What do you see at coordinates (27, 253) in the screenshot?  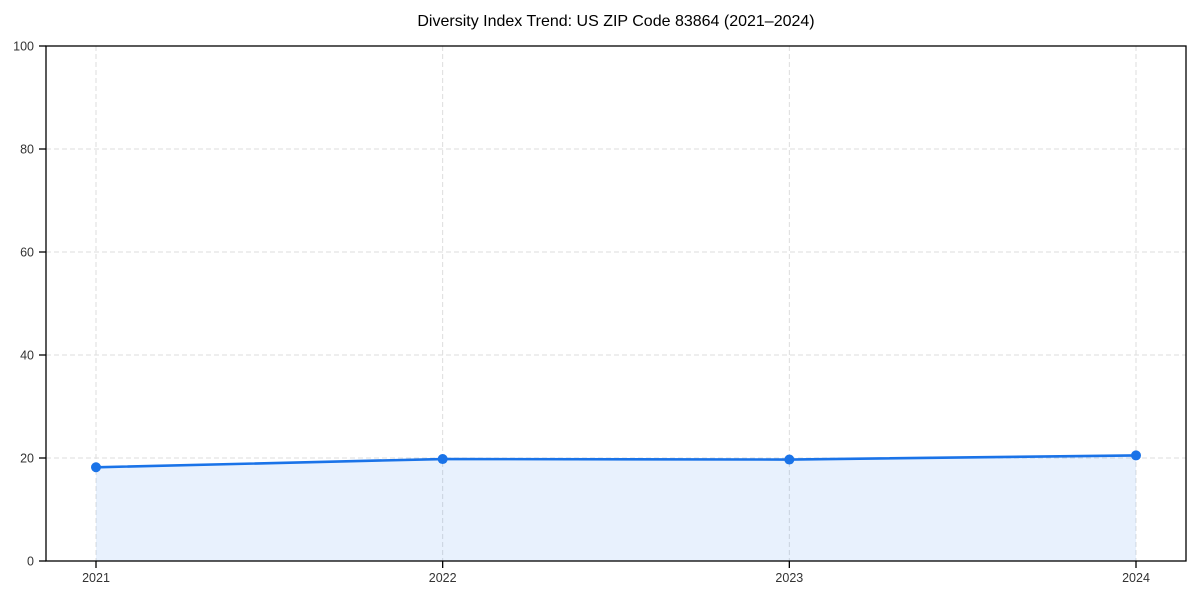 I see `y-axis-tick-label: 60` at bounding box center [27, 253].